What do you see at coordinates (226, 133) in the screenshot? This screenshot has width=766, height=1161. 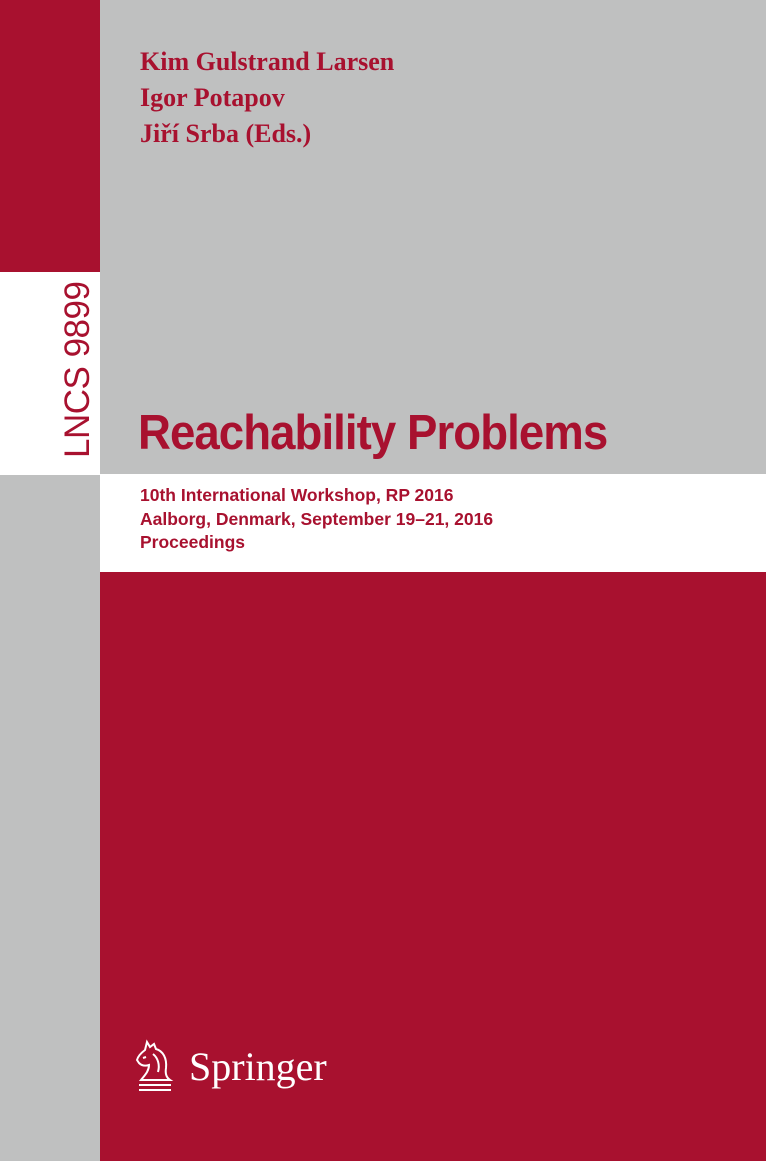 I see `editor-name: Jiří Srba (Eds.)` at bounding box center [226, 133].